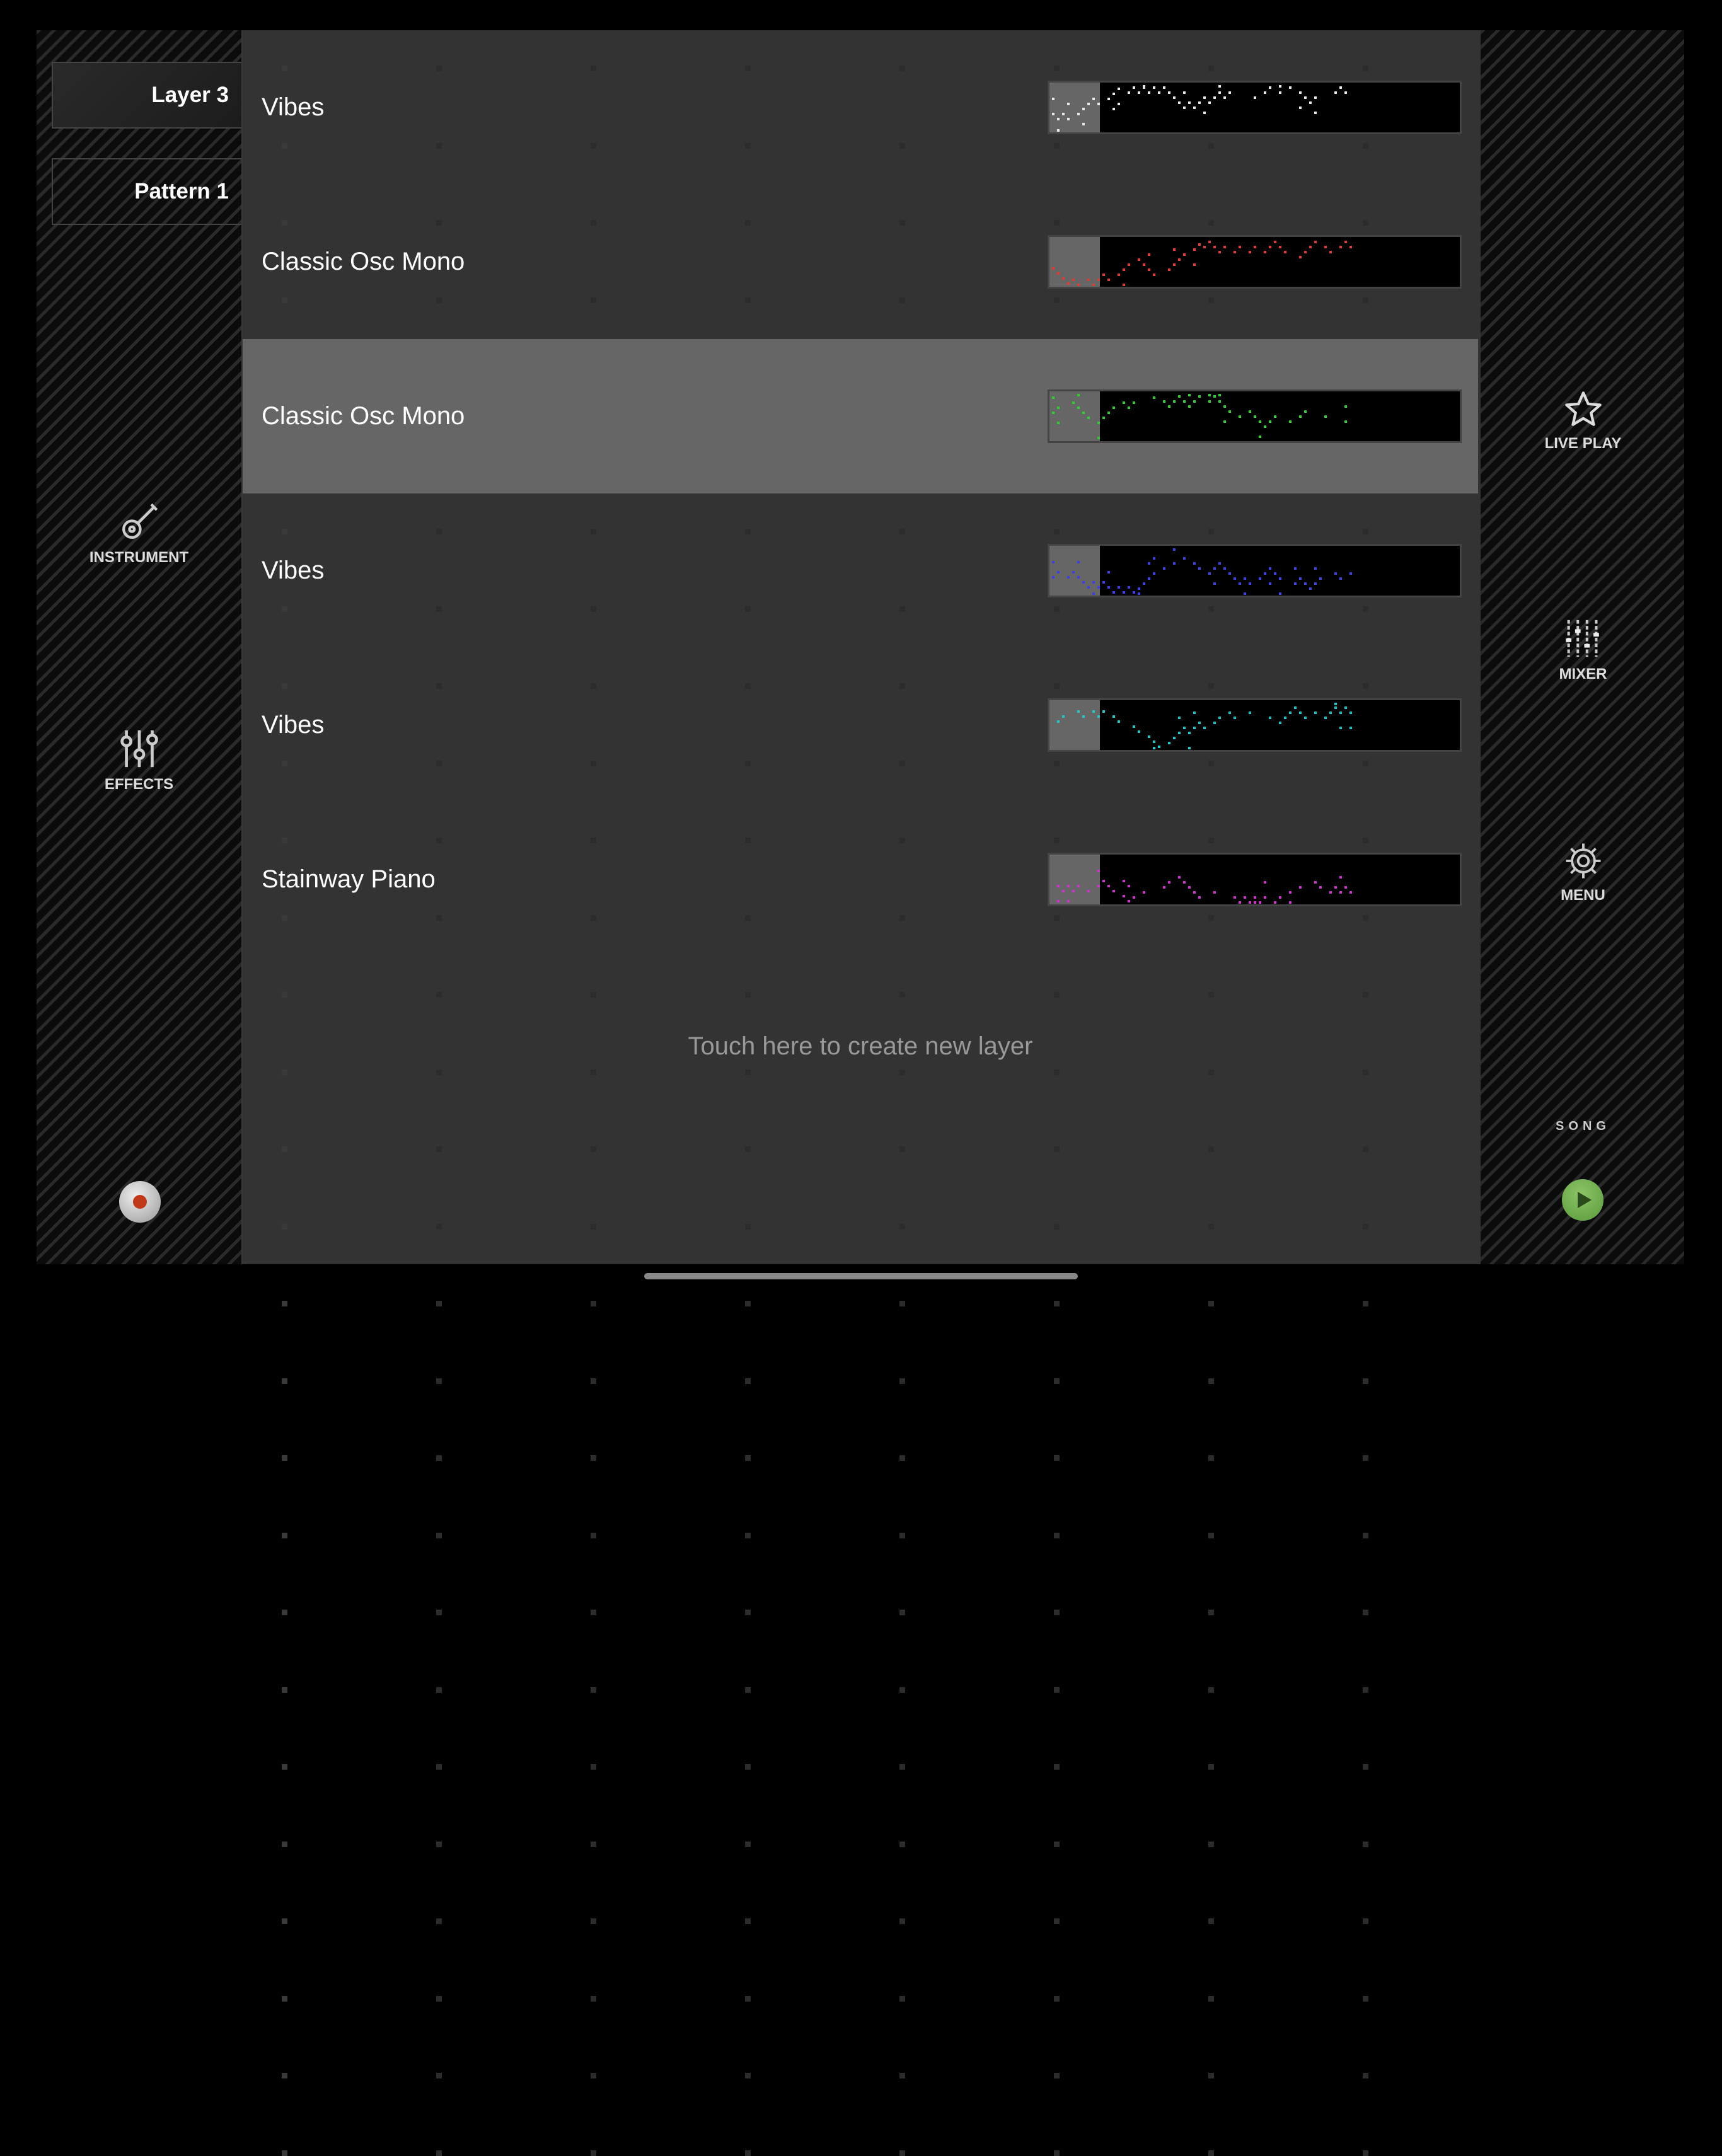  Describe the element at coordinates (146, 95) in the screenshot. I see `layer-tab: Layer 3` at that location.